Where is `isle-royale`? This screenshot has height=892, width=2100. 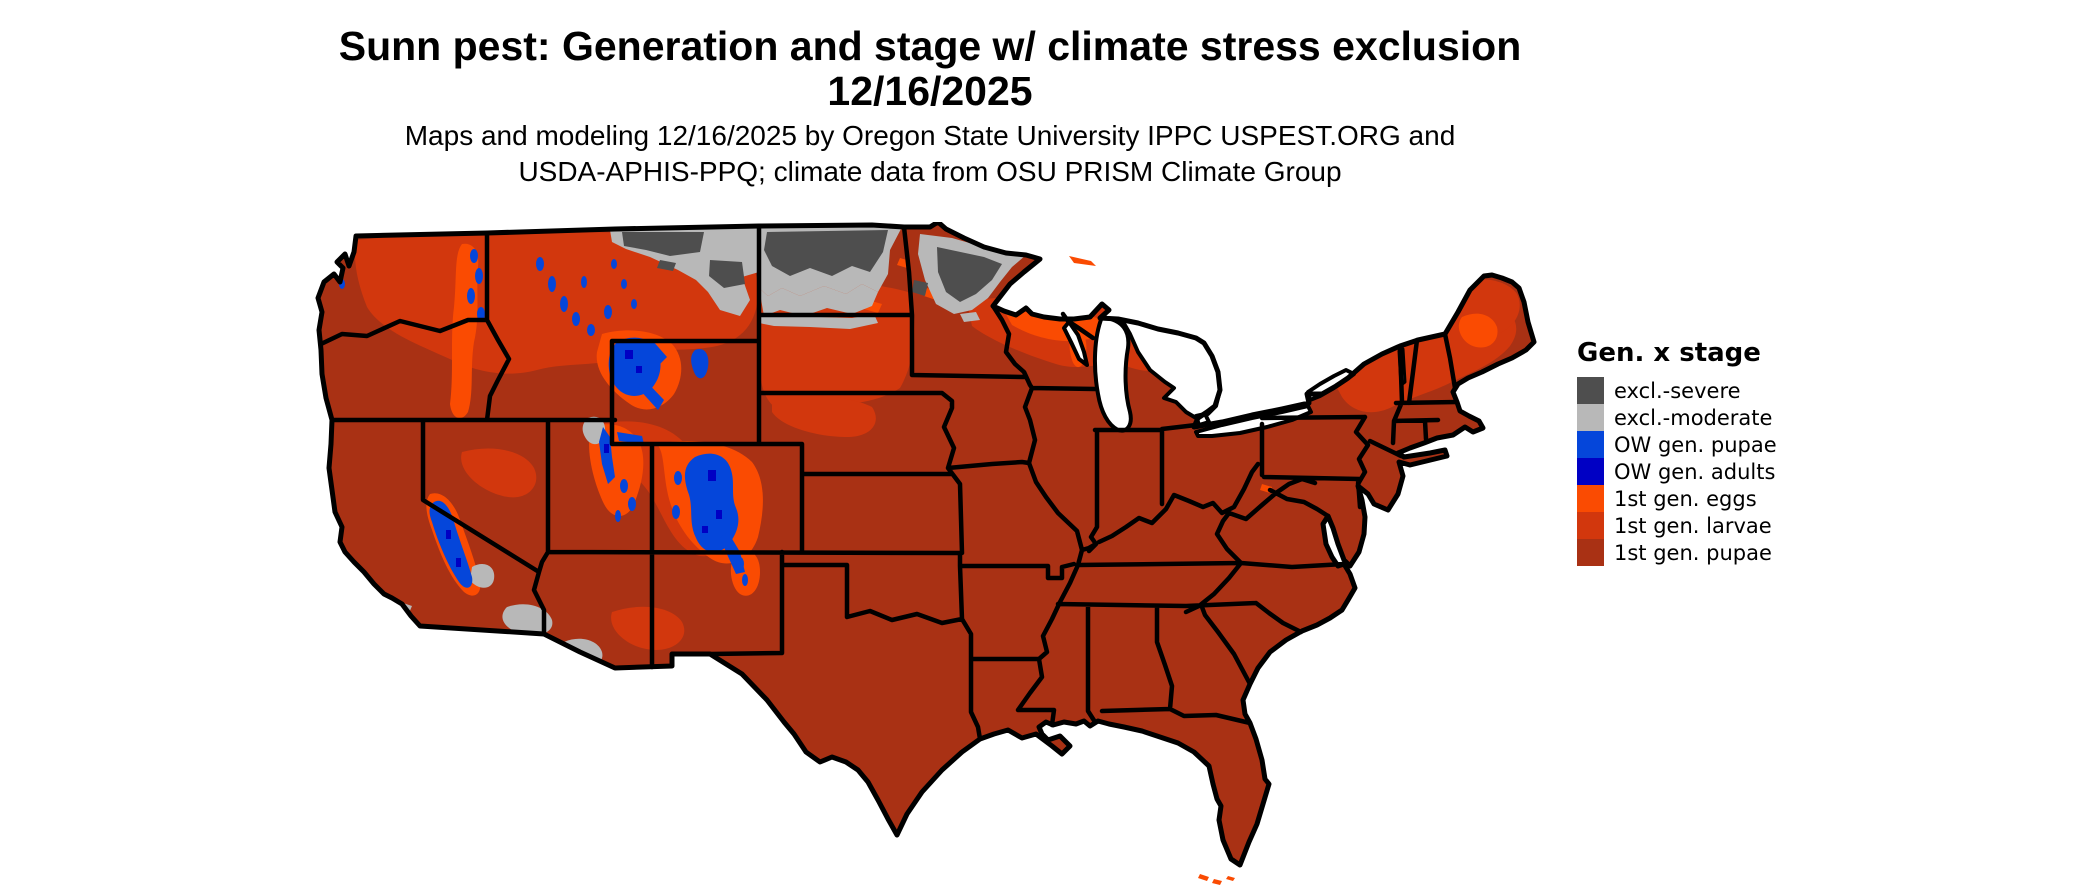 isle-royale is located at coordinates (1082, 261).